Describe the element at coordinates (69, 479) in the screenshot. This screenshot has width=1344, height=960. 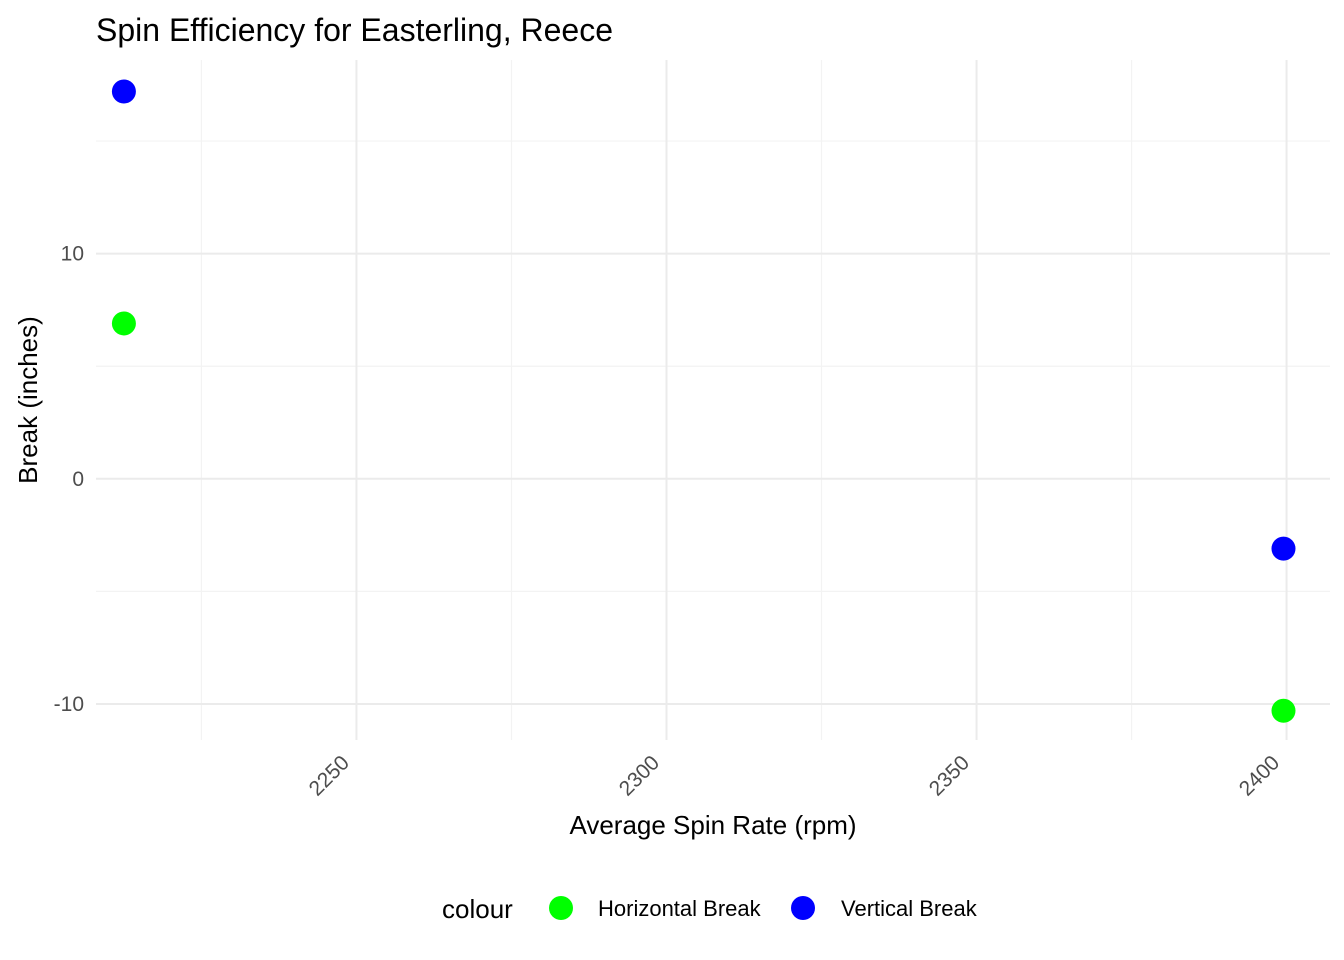
I see `y-axis-ticks: -10 0 10` at that location.